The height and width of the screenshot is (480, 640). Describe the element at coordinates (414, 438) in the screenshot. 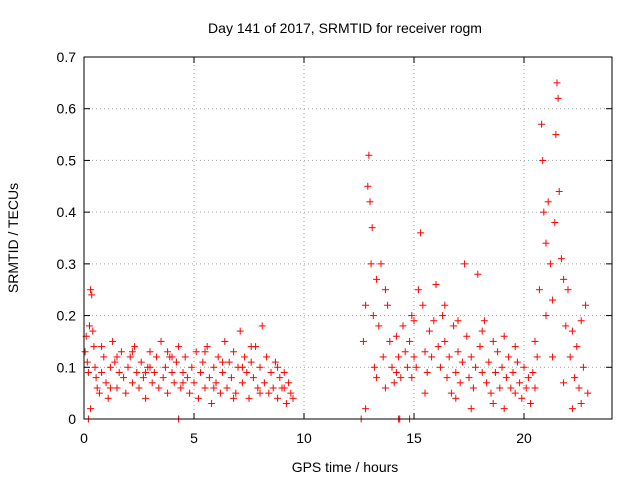

I see `x-tick-label: 15` at that location.